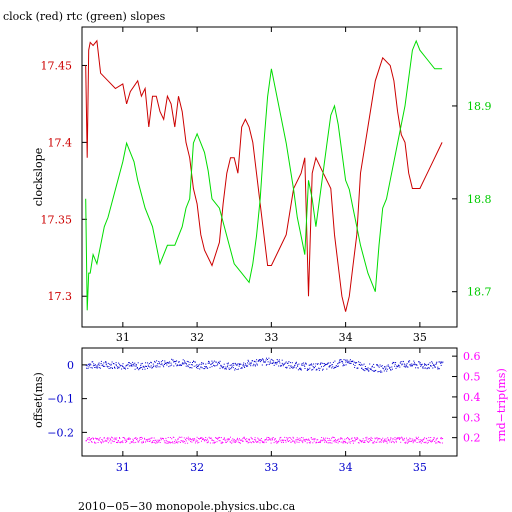 Image resolution: width=512 pixels, height=512 pixels. What do you see at coordinates (472, 356) in the screenshot?
I see `bottom-y2-tick-label: 0.6` at bounding box center [472, 356].